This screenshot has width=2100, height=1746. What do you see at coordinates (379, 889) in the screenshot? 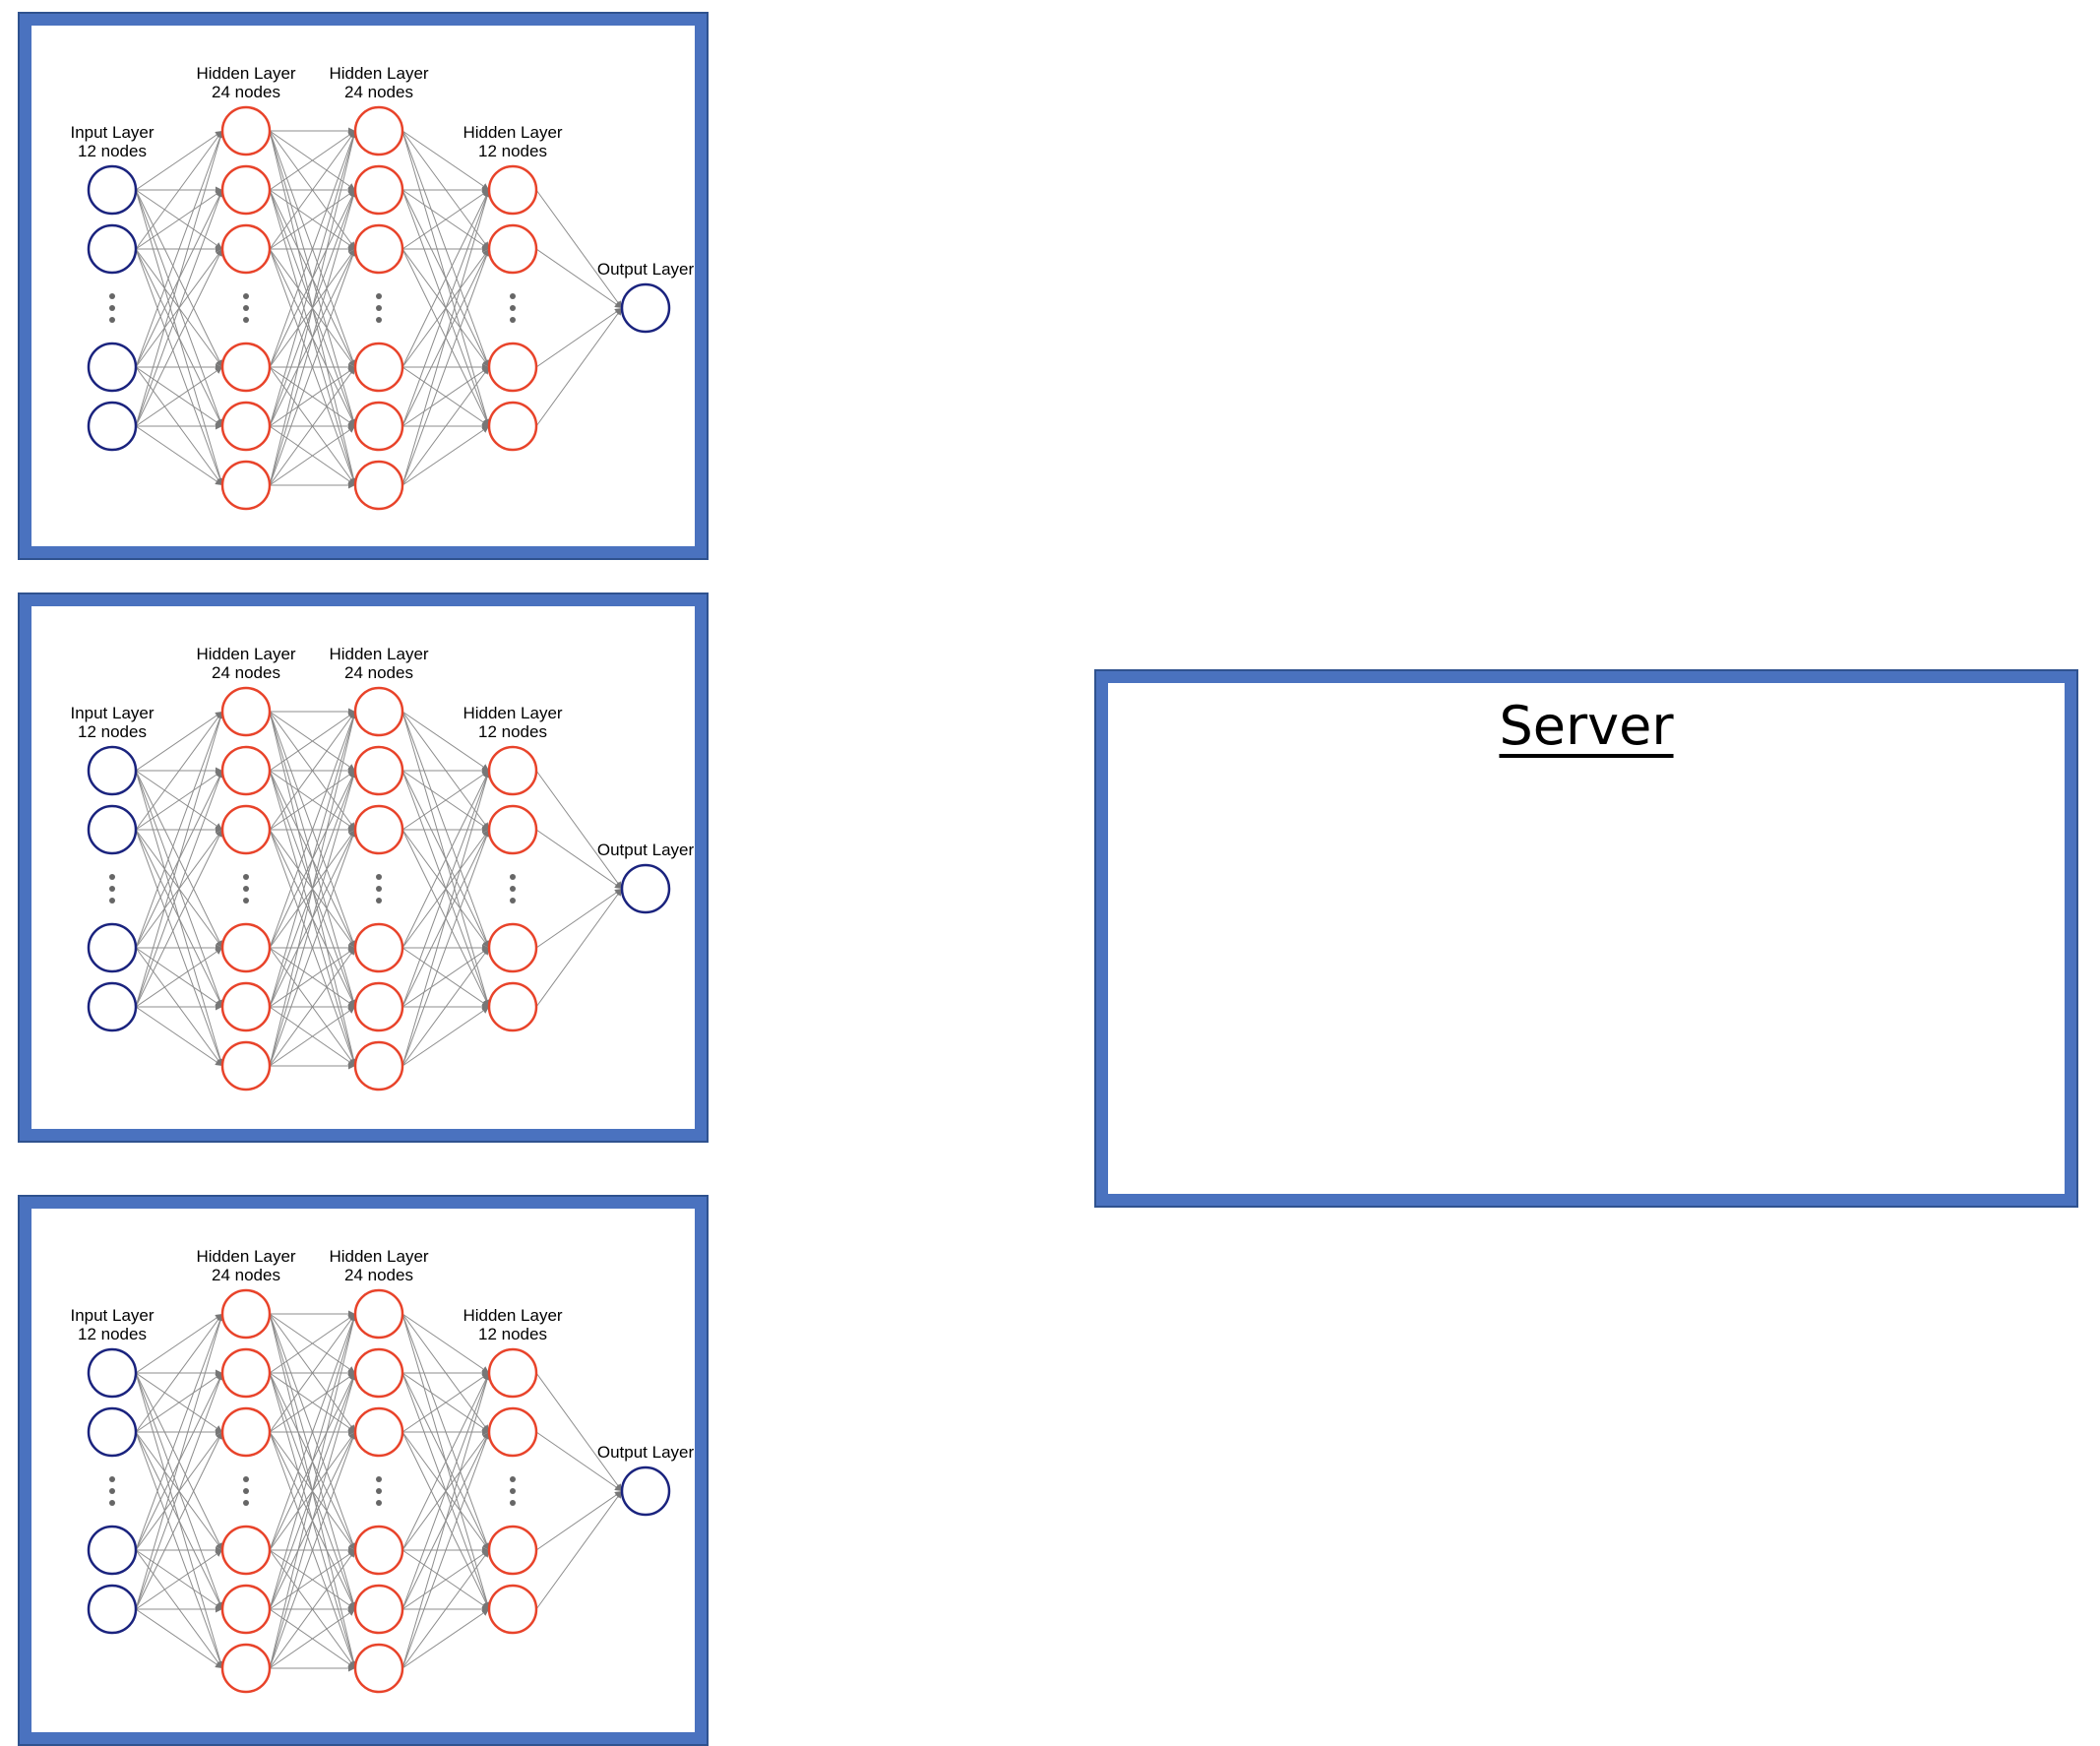
I see `edges` at bounding box center [379, 889].